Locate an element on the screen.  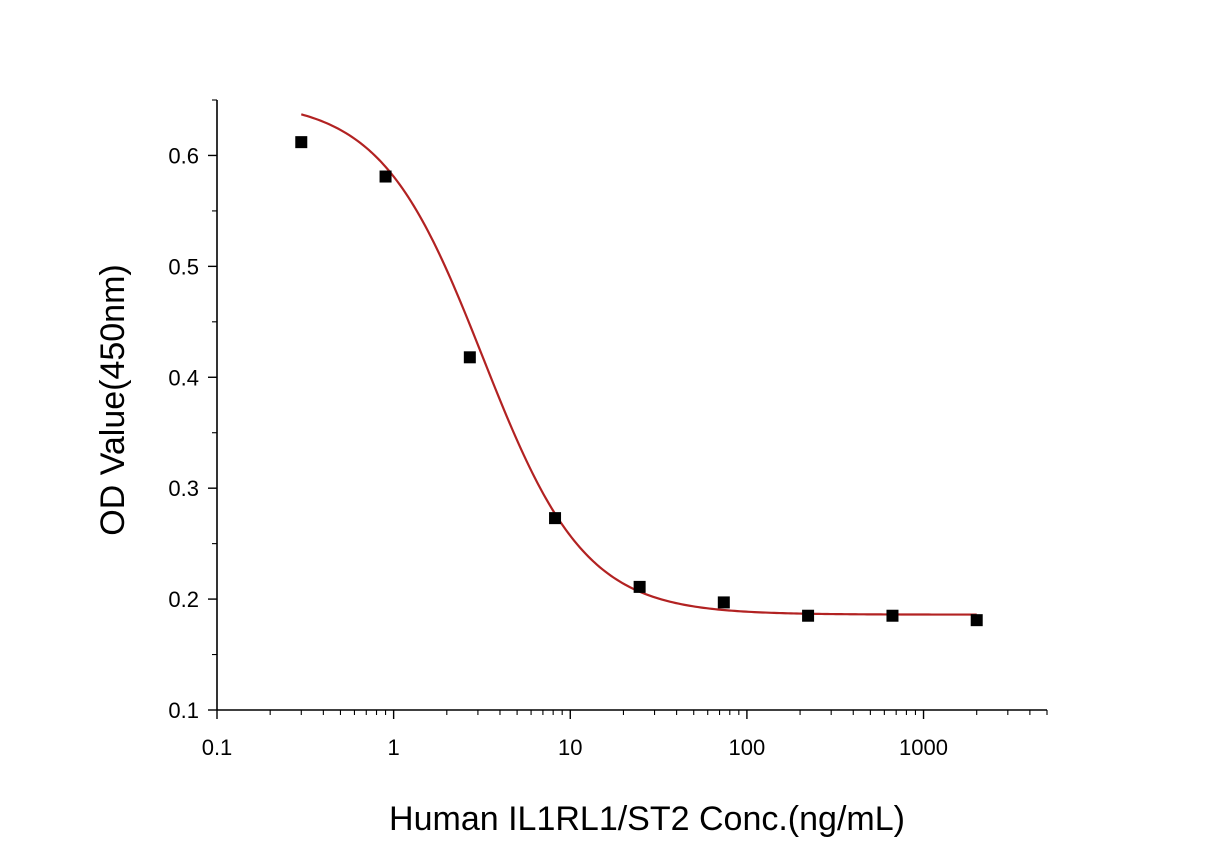
x-axis-title: Human IL1RL1/ST2 Conc.(ng/mL) is located at coordinates (647, 819).